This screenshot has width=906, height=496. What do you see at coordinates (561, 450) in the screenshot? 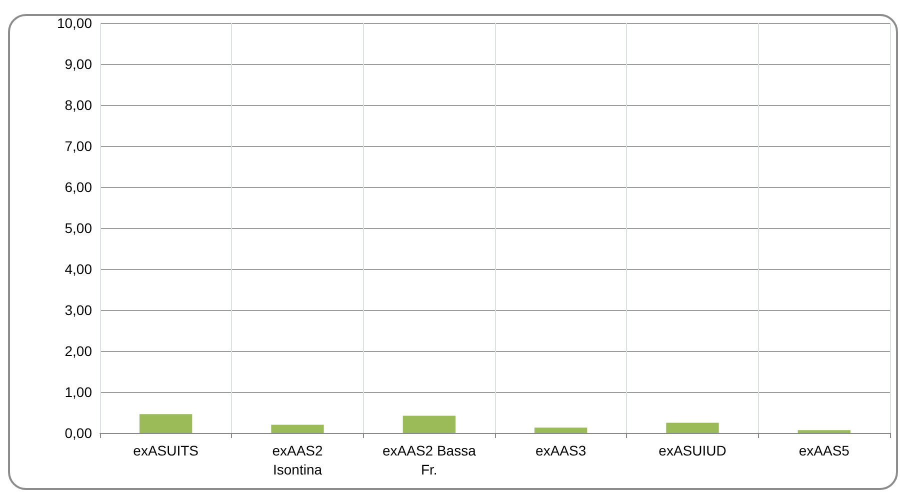
I see `x-tick-label: exAAS3` at bounding box center [561, 450].